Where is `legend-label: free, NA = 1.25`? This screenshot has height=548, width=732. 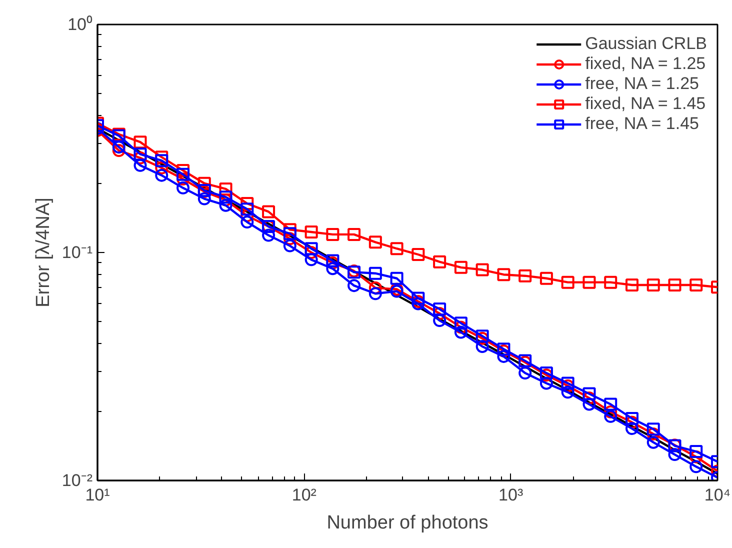
legend-label: free, NA = 1.25 is located at coordinates (642, 84).